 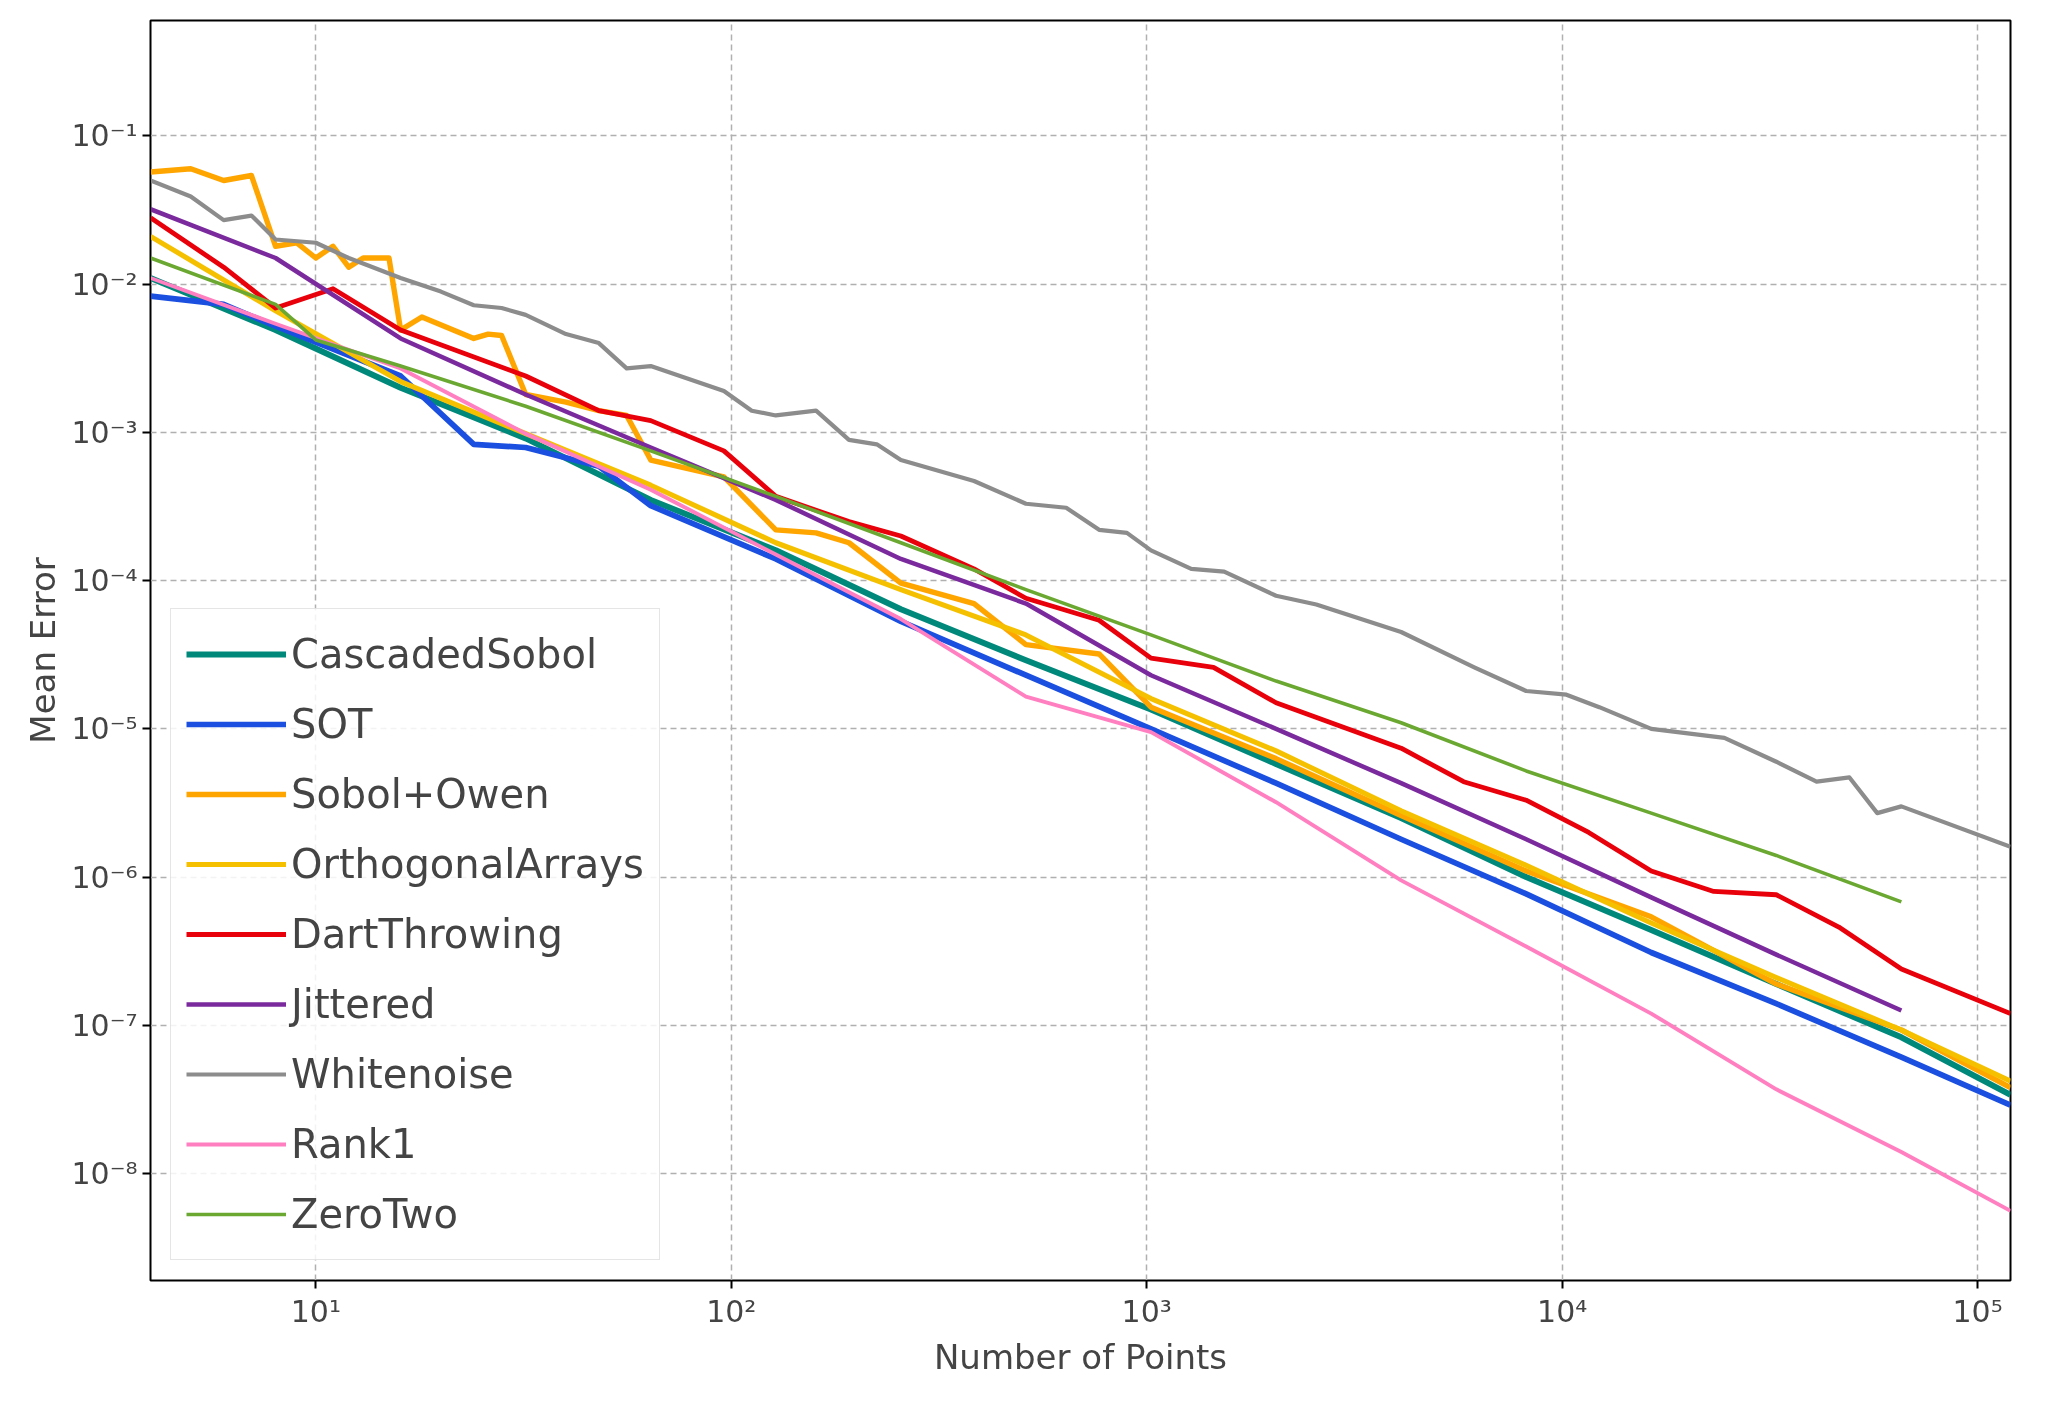 What do you see at coordinates (104, 432) in the screenshot?
I see `y-tick-label: 10⁻³` at bounding box center [104, 432].